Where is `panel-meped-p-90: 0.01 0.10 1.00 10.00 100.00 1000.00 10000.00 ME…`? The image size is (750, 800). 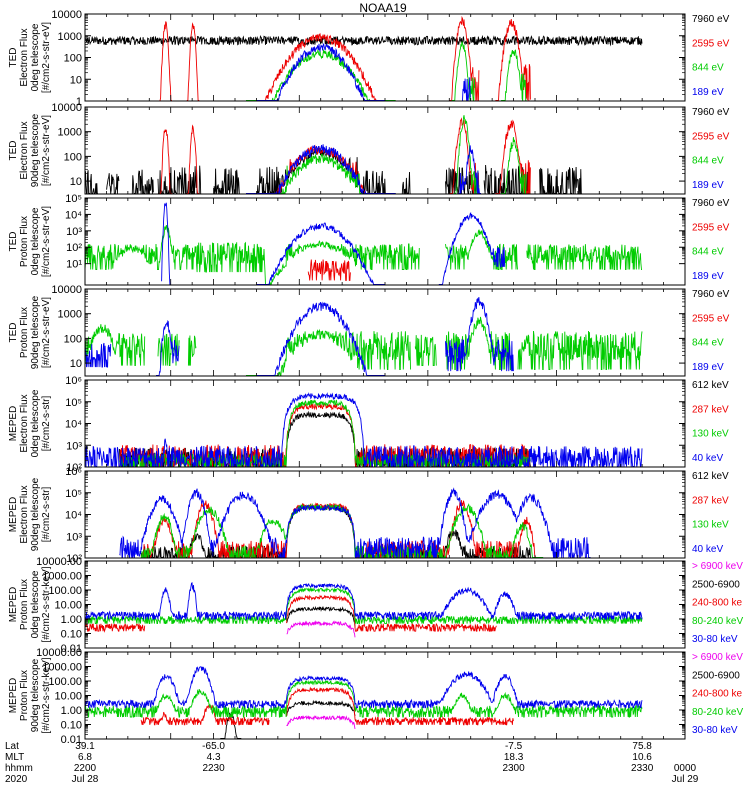
panel-meped-p-90: 0.01 0.10 1.00 10.00 100.00 1000.00 10000.00 ME… is located at coordinates (375, 696).